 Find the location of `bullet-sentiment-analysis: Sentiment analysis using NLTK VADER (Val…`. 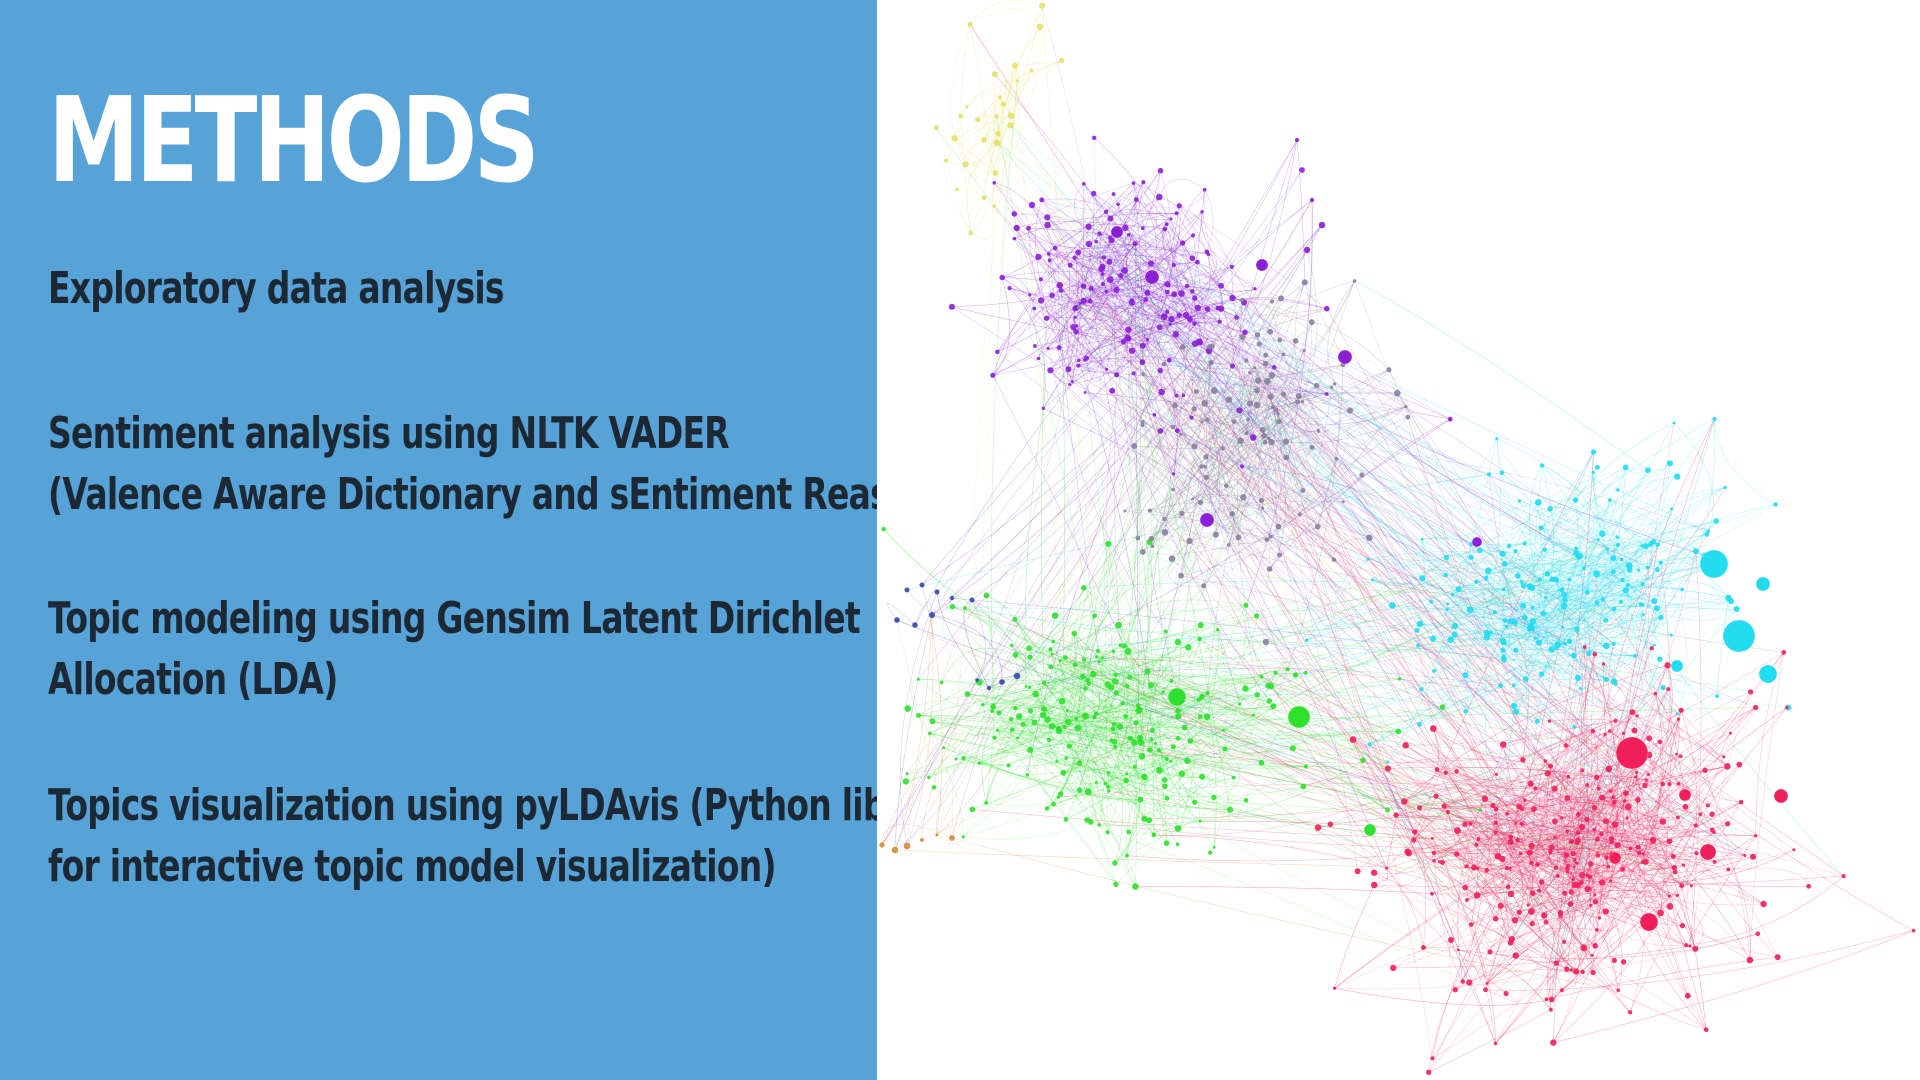

bullet-sentiment-analysis: Sentiment analysis using NLTK VADER (Val… is located at coordinates (517, 464).